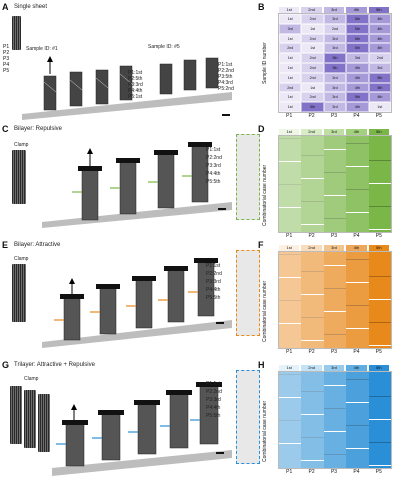 The image size is (400, 483). Describe the element at coordinates (225, 83) in the screenshot. I see `order-right-p4: P4:3rd` at that location.